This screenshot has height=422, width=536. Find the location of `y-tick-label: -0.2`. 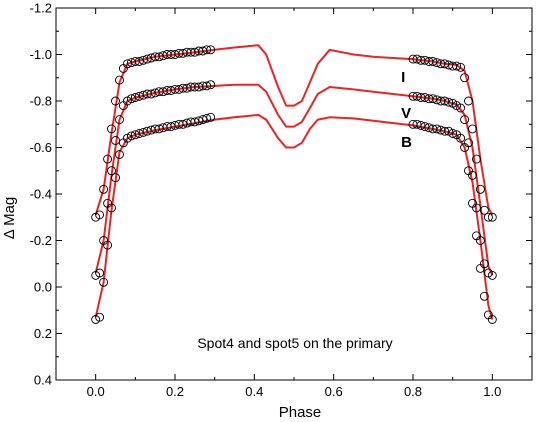

y-tick-label: -0.2 is located at coordinates (41, 240).